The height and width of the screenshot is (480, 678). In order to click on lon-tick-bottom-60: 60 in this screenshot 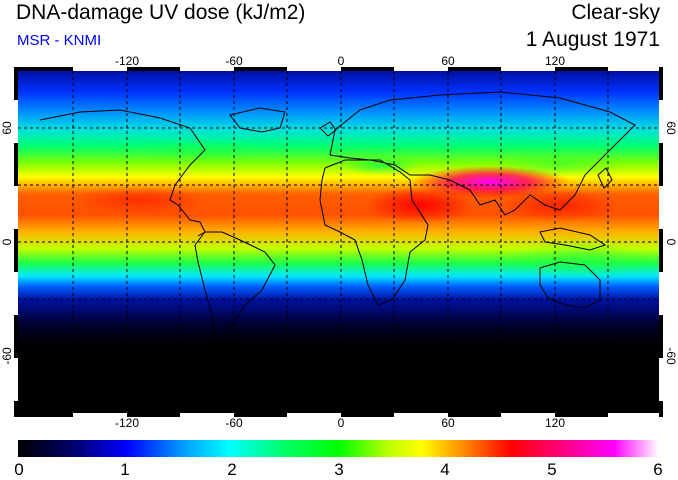, I will do `click(448, 423)`.